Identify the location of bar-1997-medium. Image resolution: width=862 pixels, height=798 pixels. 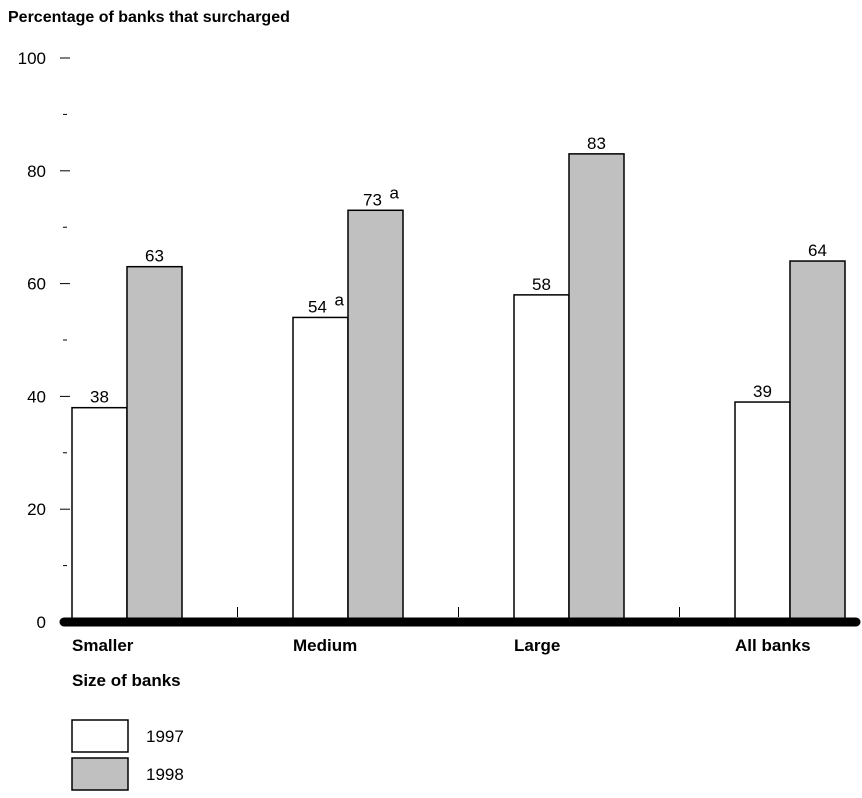
(320, 469).